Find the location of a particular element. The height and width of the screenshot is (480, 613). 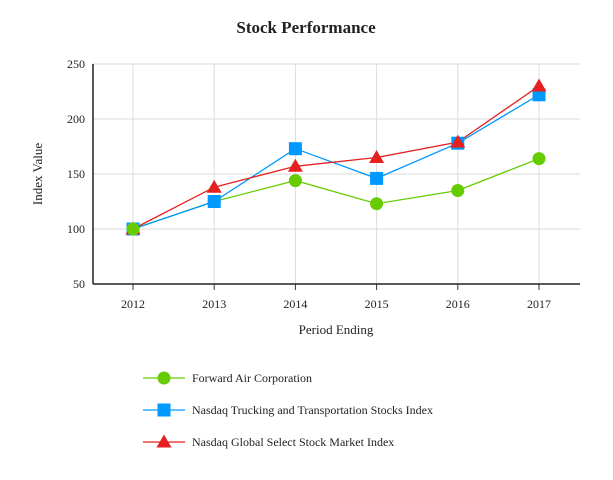

x-tick-label: 2015 is located at coordinates (377, 304).